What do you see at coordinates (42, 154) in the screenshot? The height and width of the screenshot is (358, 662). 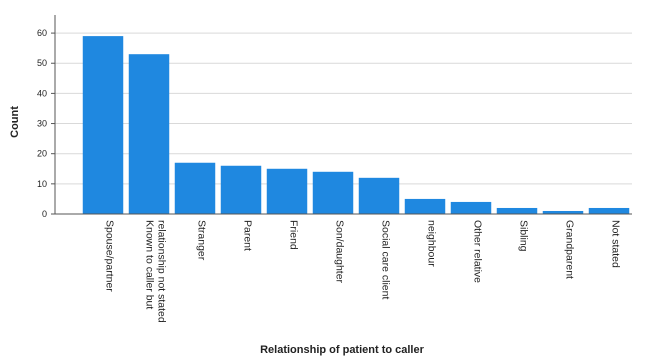 I see `y-tick-label: 20` at bounding box center [42, 154].